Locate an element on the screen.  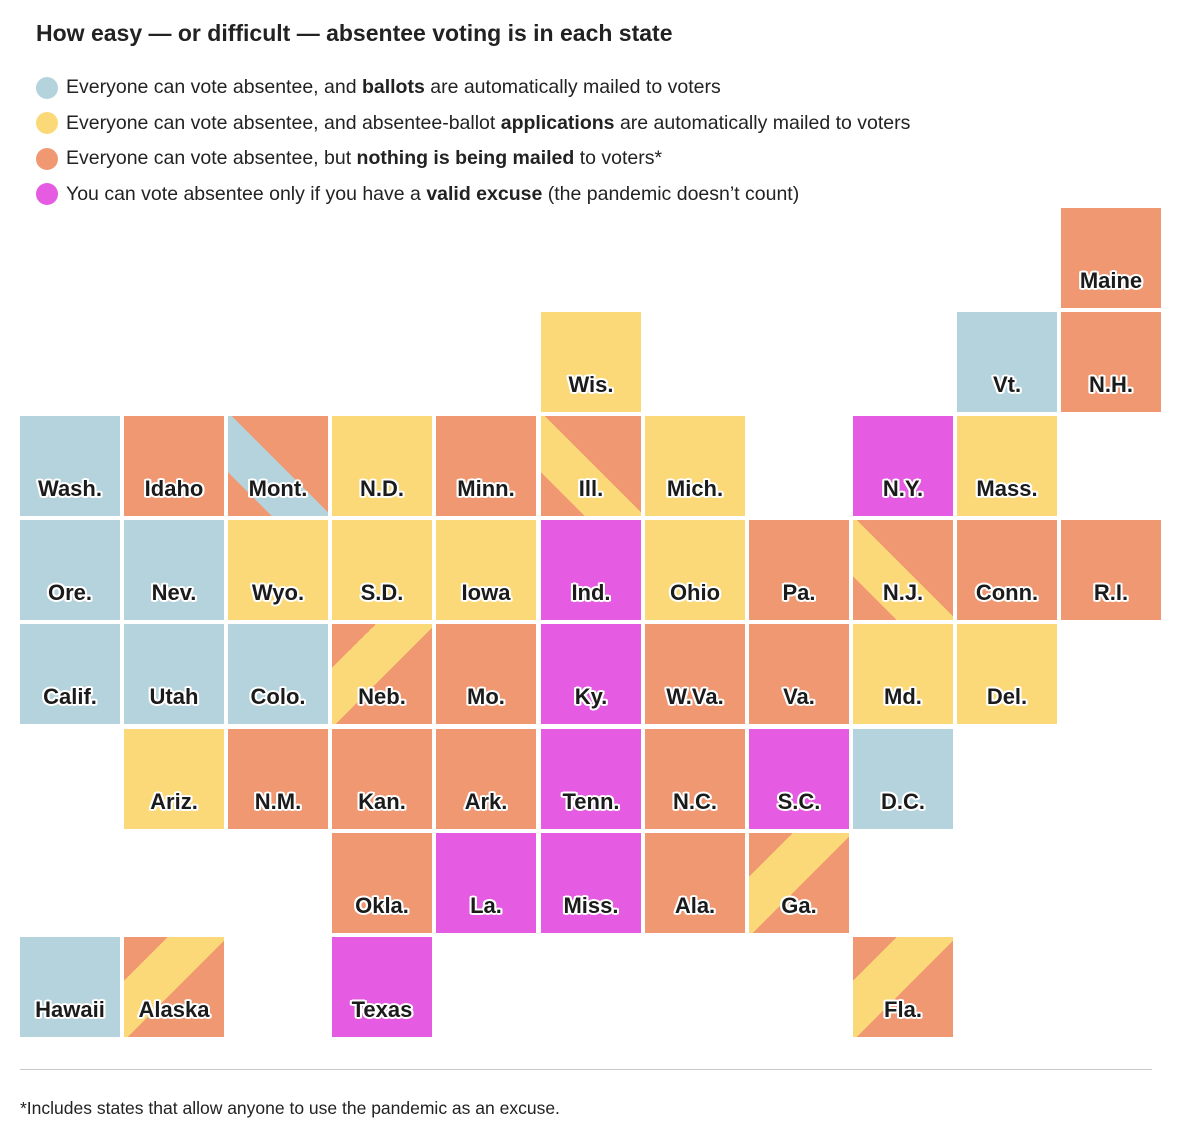
state-tile-s-d: S.D. is located at coordinates (382, 570).